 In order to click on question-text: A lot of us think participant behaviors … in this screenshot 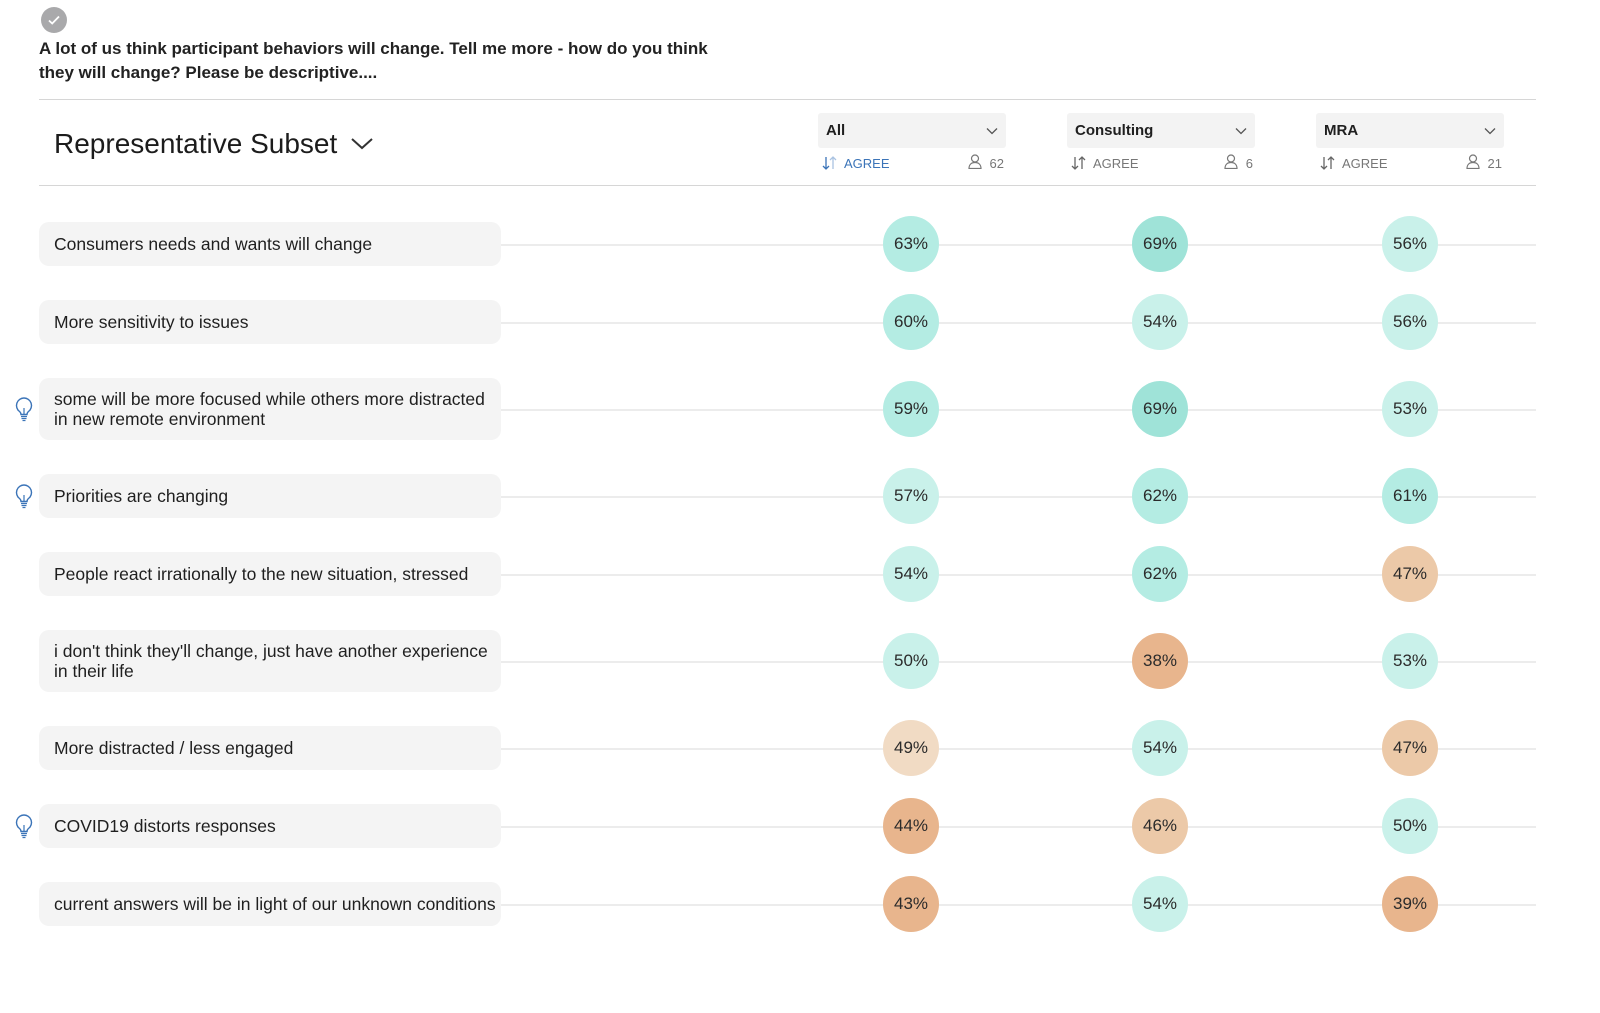, I will do `click(373, 60)`.